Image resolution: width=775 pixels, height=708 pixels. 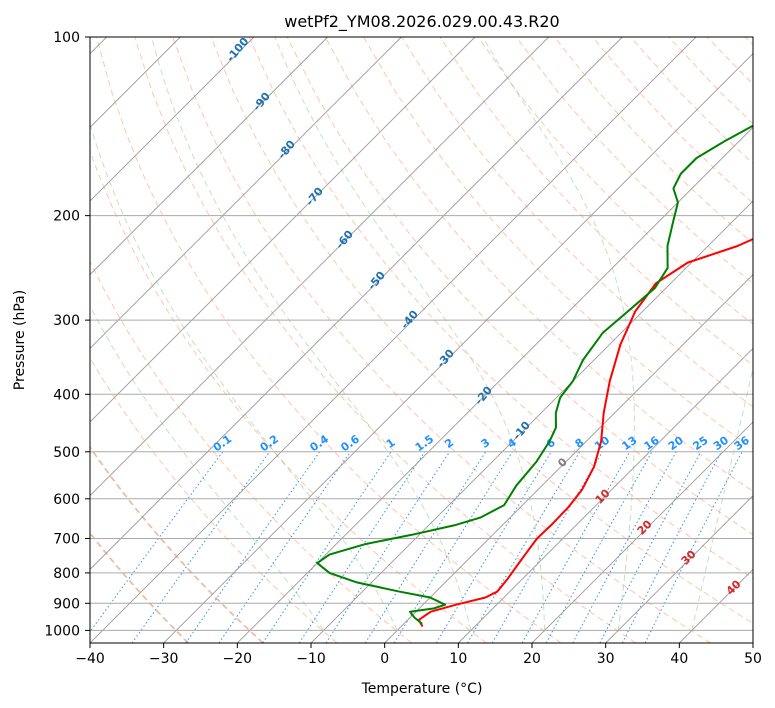 I want to click on mixing-ratio-label: 0.2, so click(x=269, y=443).